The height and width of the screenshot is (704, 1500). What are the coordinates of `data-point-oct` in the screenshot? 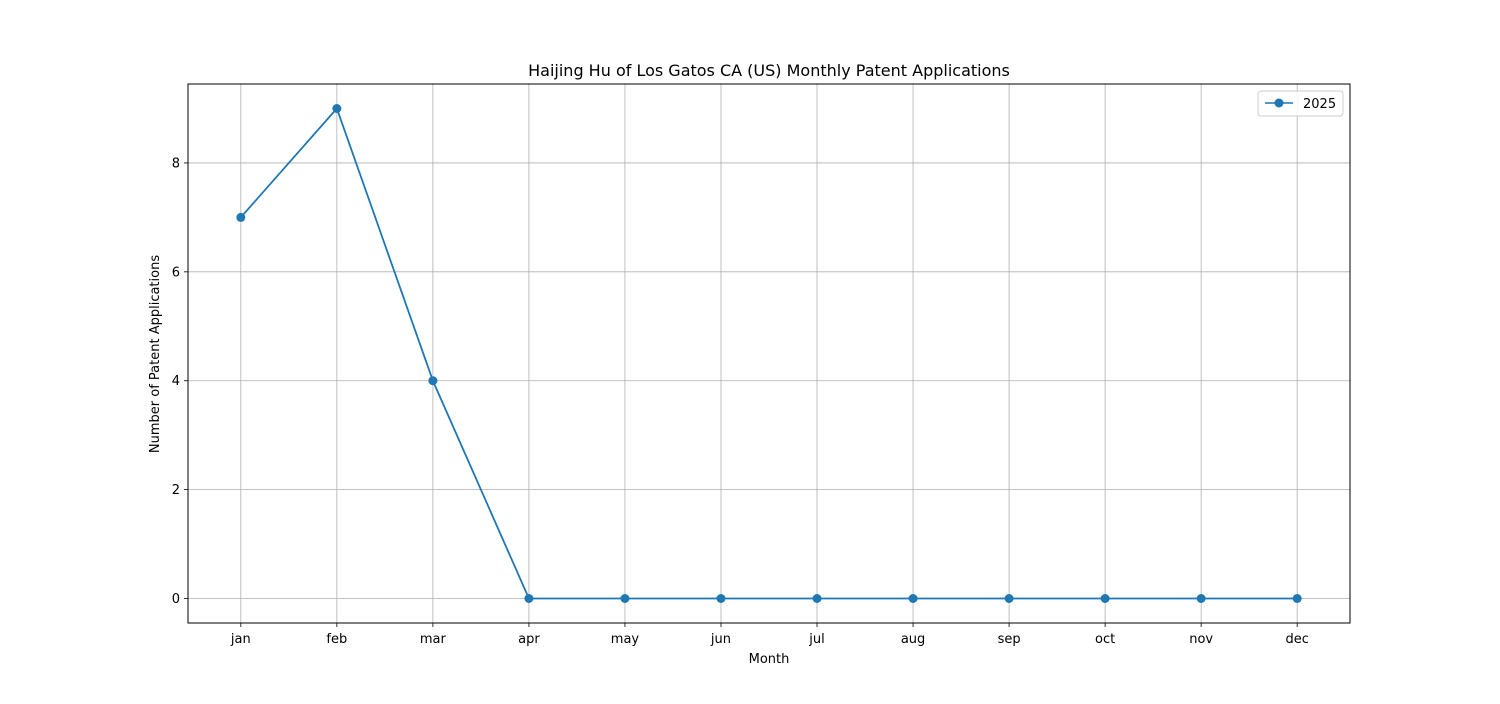 It's located at (1105, 598).